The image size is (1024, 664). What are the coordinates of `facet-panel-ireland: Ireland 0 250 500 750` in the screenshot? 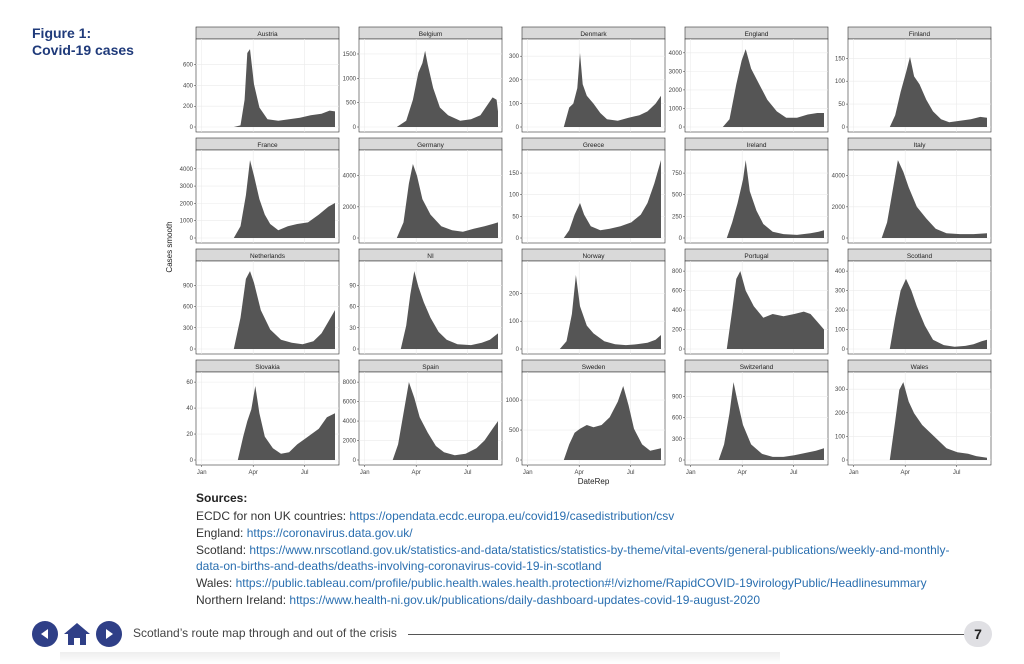 It's located at (750, 190).